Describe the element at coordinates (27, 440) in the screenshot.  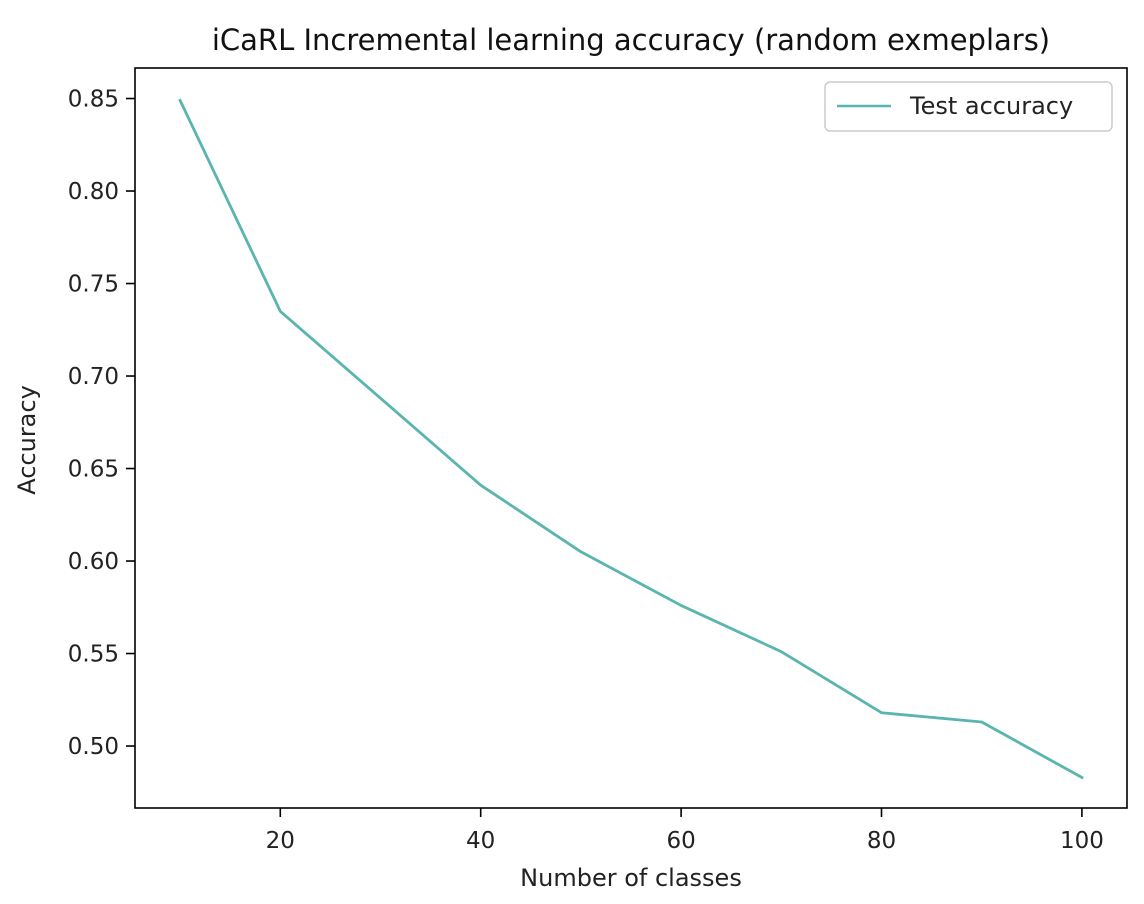
I see `y-axis-label: Accuracy` at that location.